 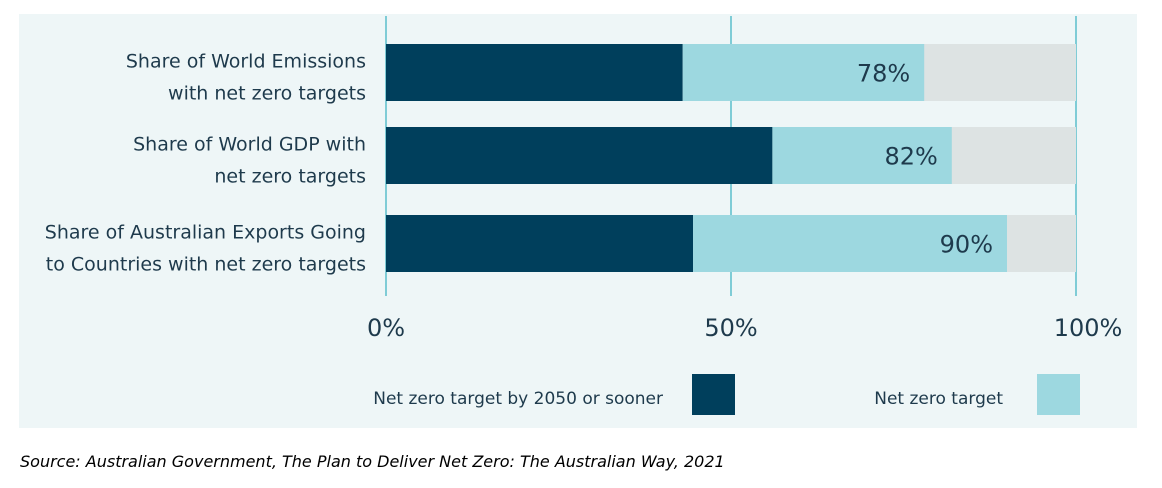 I want to click on category-label-0-1: with net zero targets, so click(x=267, y=94).